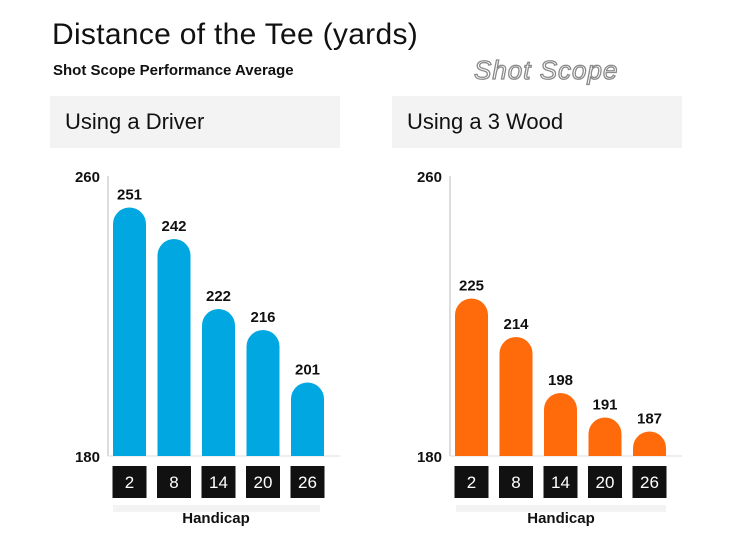  I want to click on wood-y-tick-label: 260, so click(429, 177).